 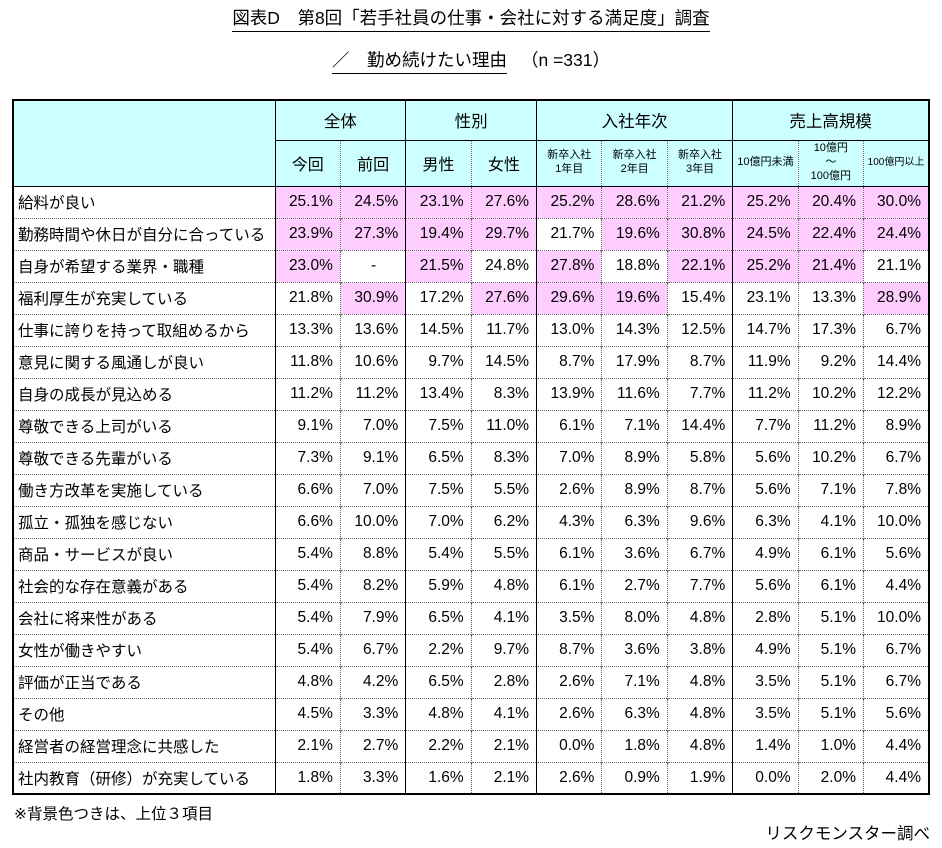 I want to click on value-cell: 29.7%, so click(x=503, y=233).